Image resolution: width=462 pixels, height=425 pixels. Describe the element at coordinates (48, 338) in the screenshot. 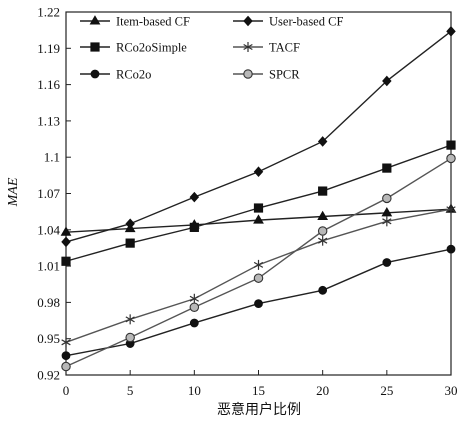

I see `y-tick-label: 0.95` at that location.